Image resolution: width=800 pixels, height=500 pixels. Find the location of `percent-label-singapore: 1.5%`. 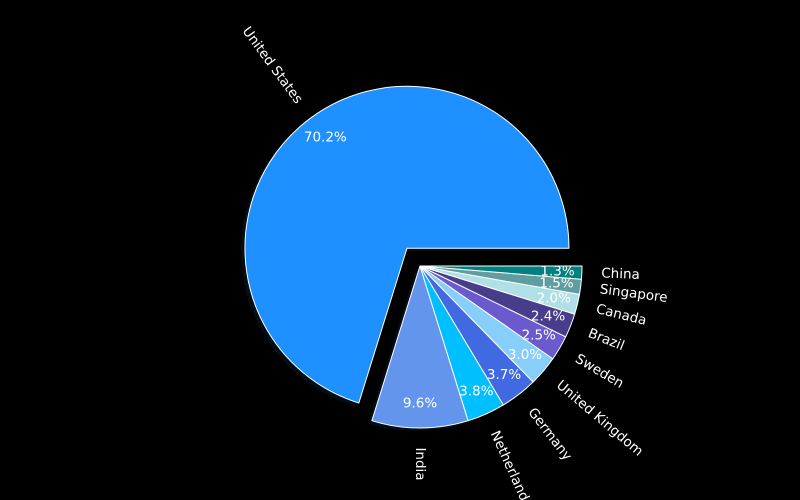

percent-label-singapore: 1.5% is located at coordinates (556, 284).